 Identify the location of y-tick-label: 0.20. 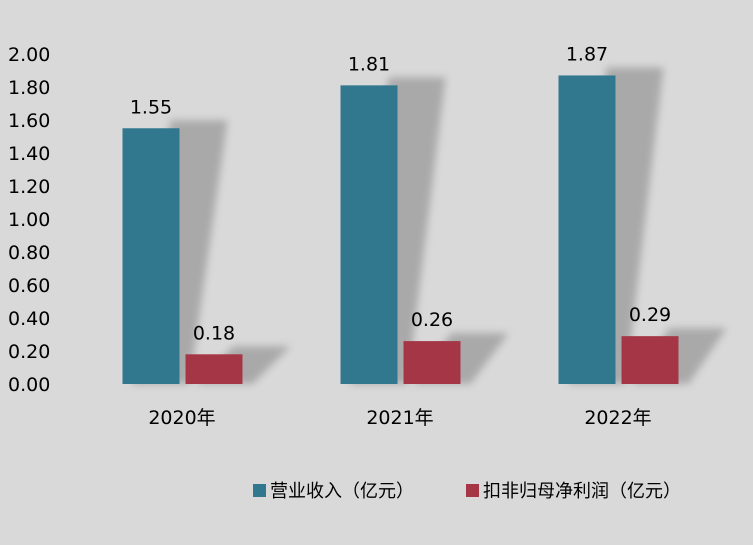
(29, 352).